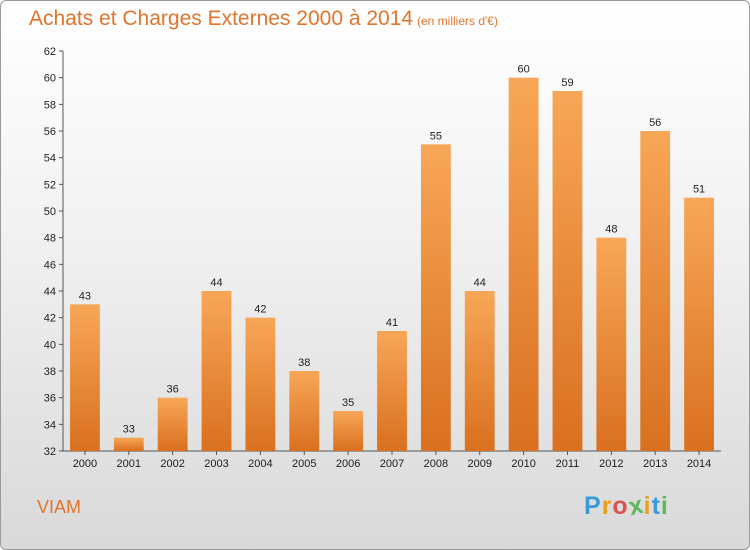 This screenshot has width=750, height=550. I want to click on value-label-2009: 44, so click(480, 283).